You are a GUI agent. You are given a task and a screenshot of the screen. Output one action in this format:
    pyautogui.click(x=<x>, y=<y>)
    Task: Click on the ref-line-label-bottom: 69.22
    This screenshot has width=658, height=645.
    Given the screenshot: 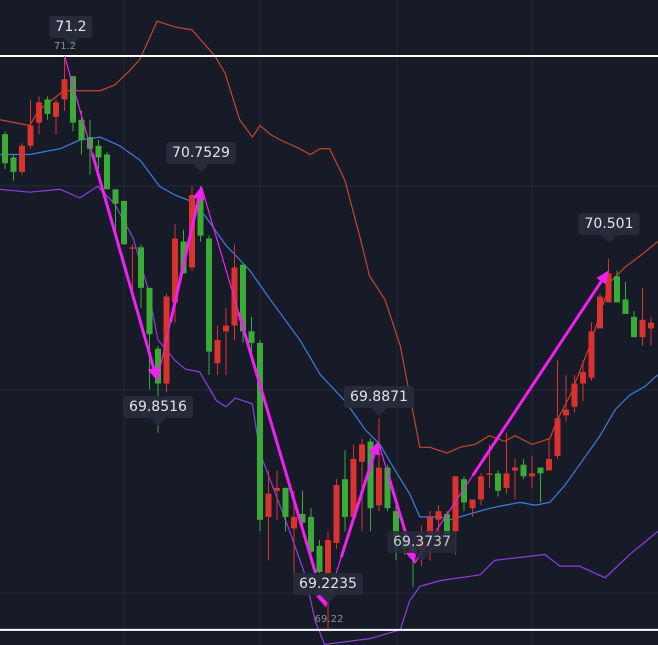 What is the action you would take?
    pyautogui.click(x=329, y=619)
    